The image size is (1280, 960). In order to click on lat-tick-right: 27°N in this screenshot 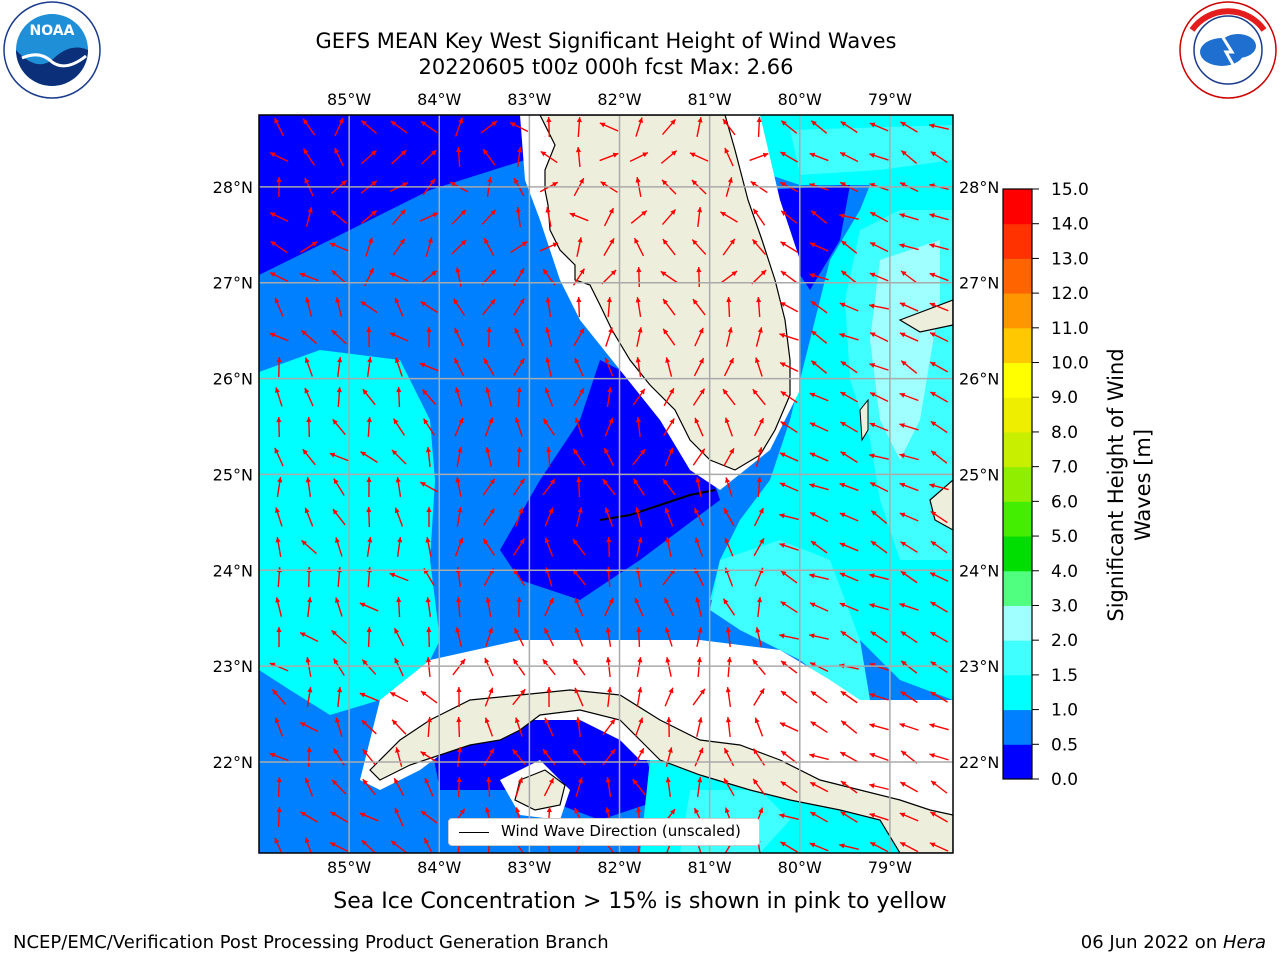, I will do `click(979, 283)`.